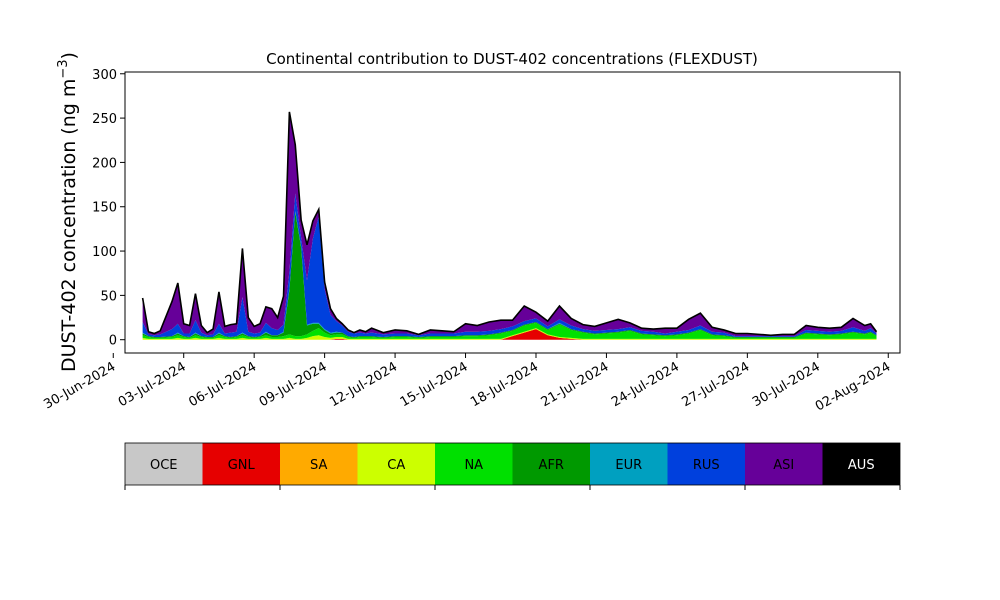 This screenshot has height=600, width=1000. What do you see at coordinates (434, 384) in the screenshot?
I see `x-tick-label: 15-Jul-2024` at bounding box center [434, 384].